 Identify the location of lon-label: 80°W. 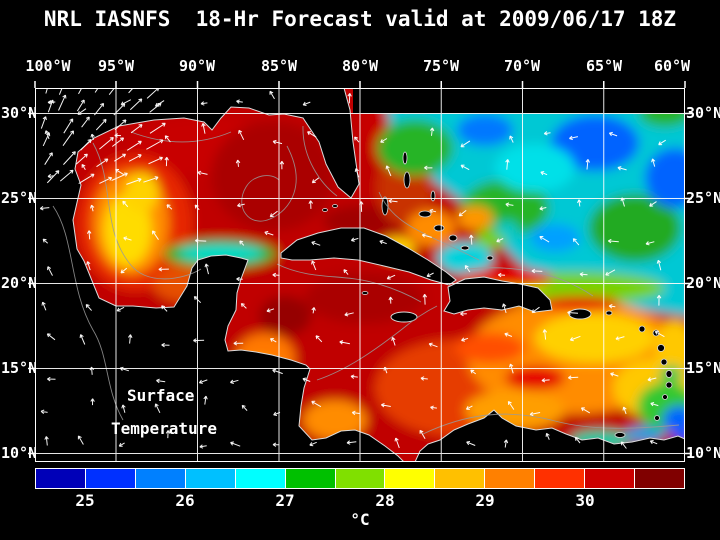
(360, 66).